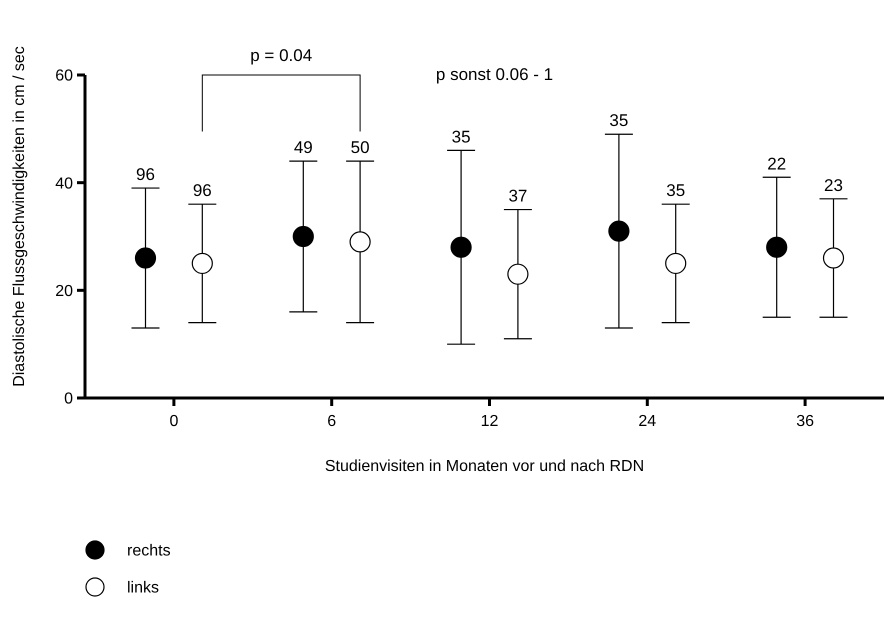 Image resolution: width=896 pixels, height=633 pixels. What do you see at coordinates (484, 466) in the screenshot?
I see `x-axis-title: Studienvisiten in Monaten vor und nach RDN` at bounding box center [484, 466].